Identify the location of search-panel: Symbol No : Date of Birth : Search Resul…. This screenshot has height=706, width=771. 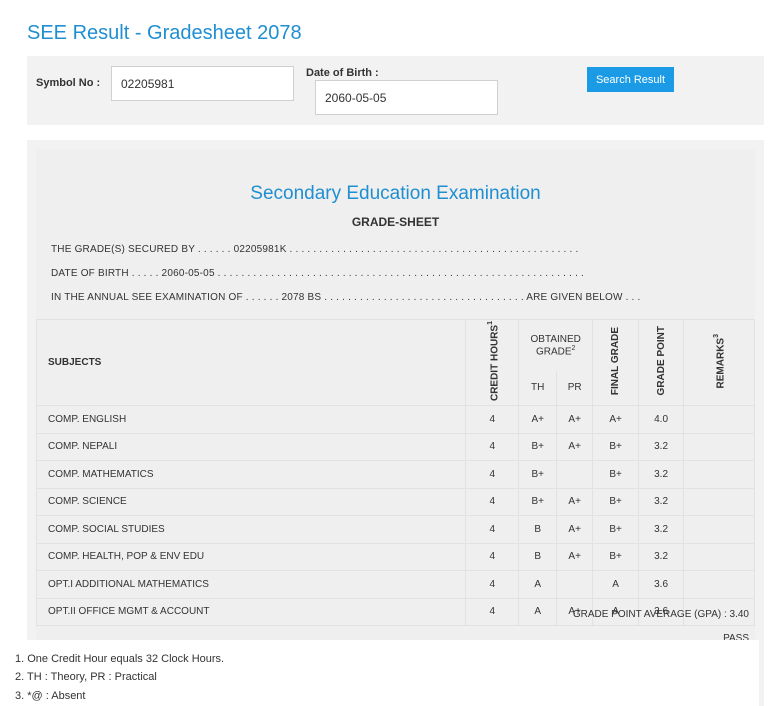
(395, 90).